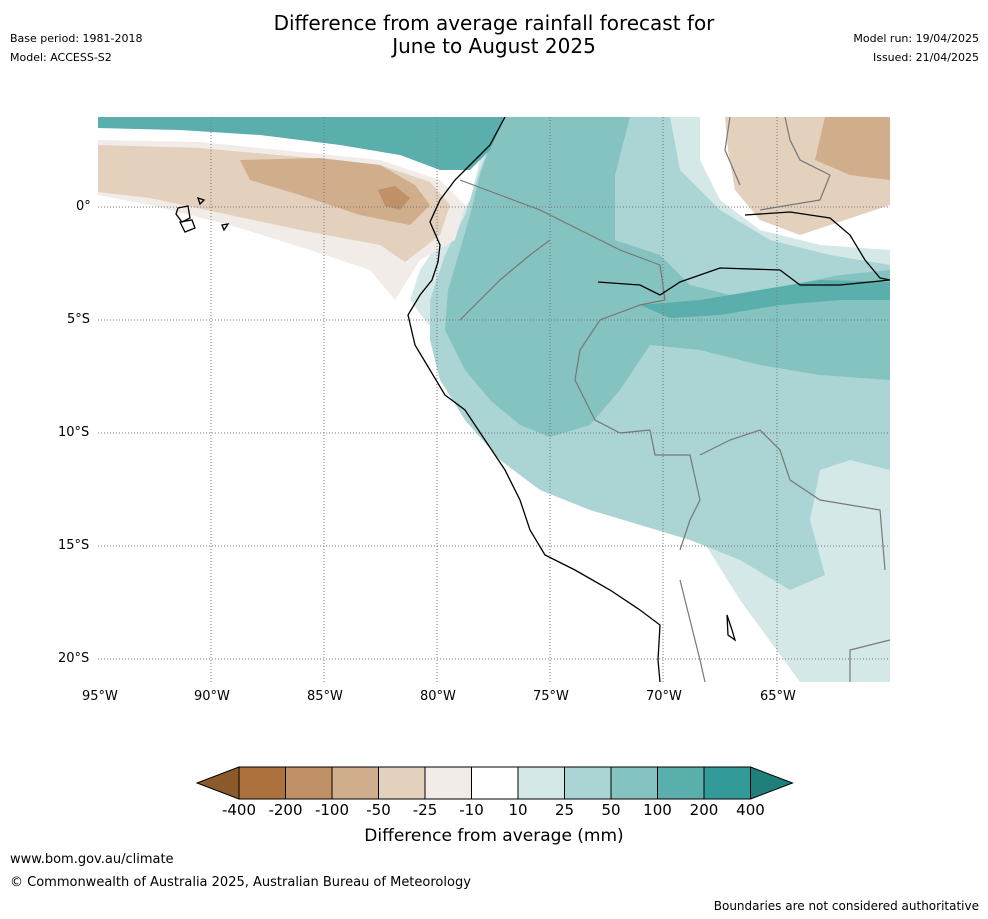 This screenshot has height=919, width=988. Describe the element at coordinates (518, 810) in the screenshot. I see `colorbar-tick-label: 10` at that location.